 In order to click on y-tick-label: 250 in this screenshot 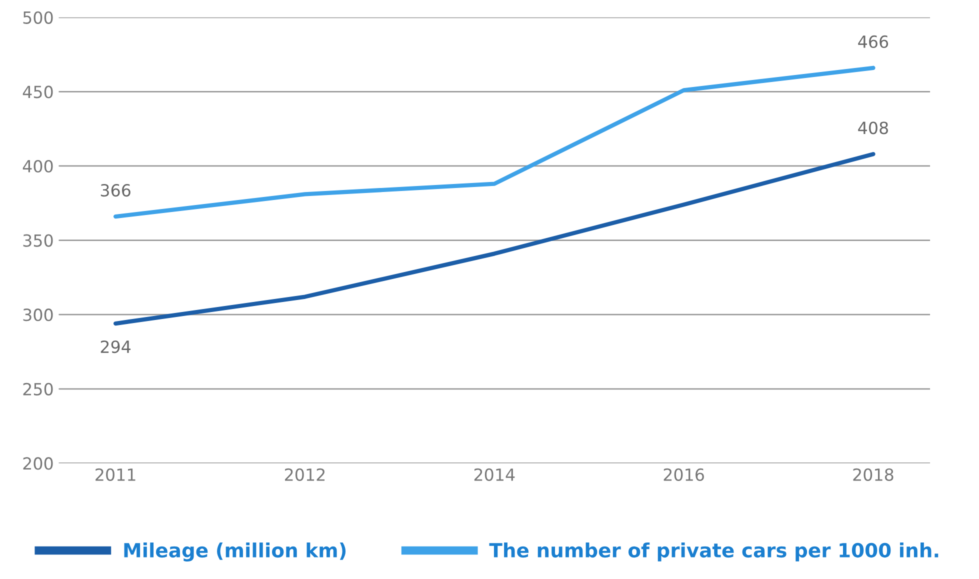, I will do `click(38, 389)`.